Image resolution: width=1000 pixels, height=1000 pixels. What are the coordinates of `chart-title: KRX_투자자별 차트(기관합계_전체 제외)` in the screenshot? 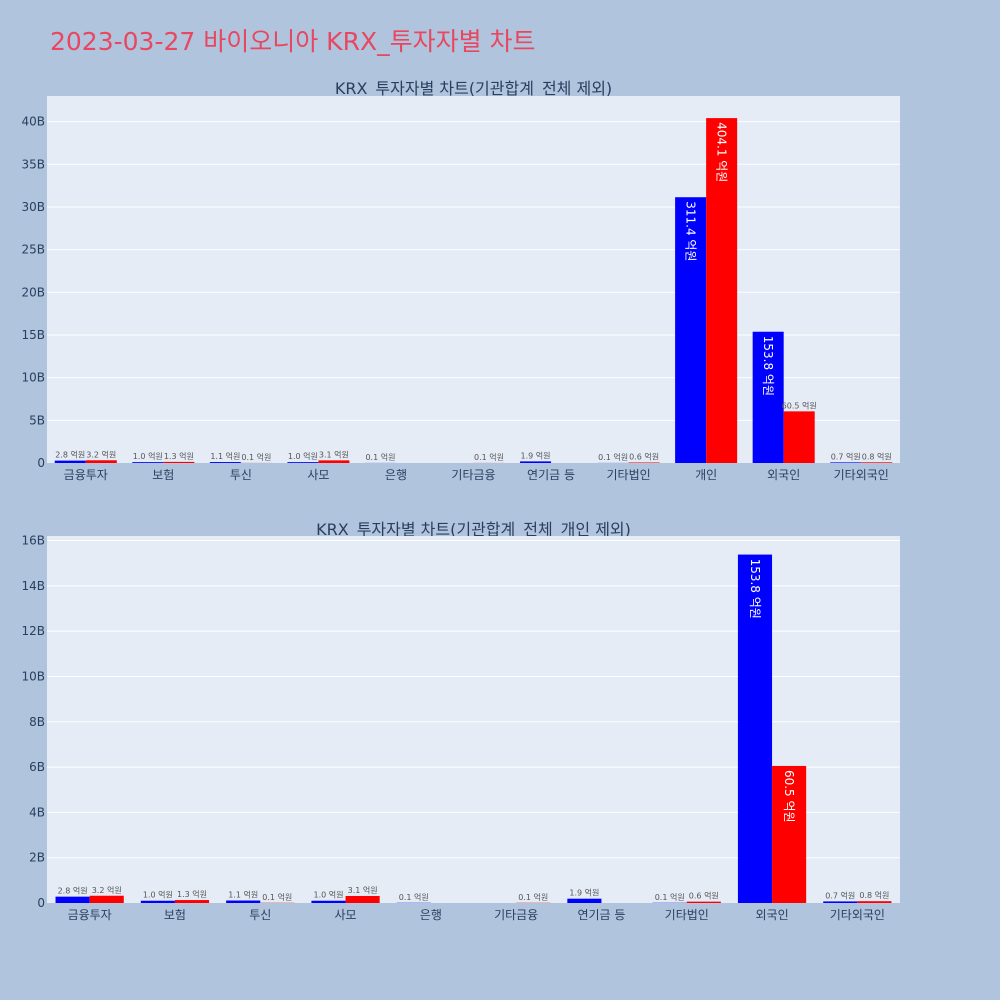 It's located at (473, 89).